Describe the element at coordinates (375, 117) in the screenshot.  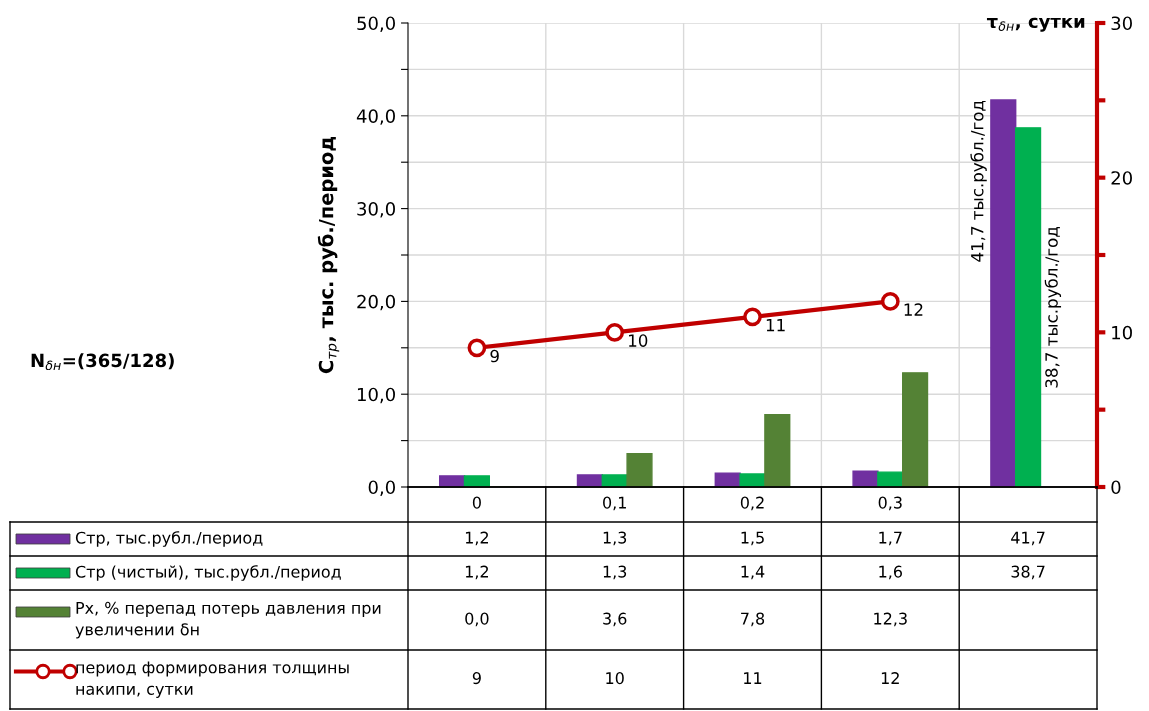
I see `y-tick-label: 40,0` at that location.